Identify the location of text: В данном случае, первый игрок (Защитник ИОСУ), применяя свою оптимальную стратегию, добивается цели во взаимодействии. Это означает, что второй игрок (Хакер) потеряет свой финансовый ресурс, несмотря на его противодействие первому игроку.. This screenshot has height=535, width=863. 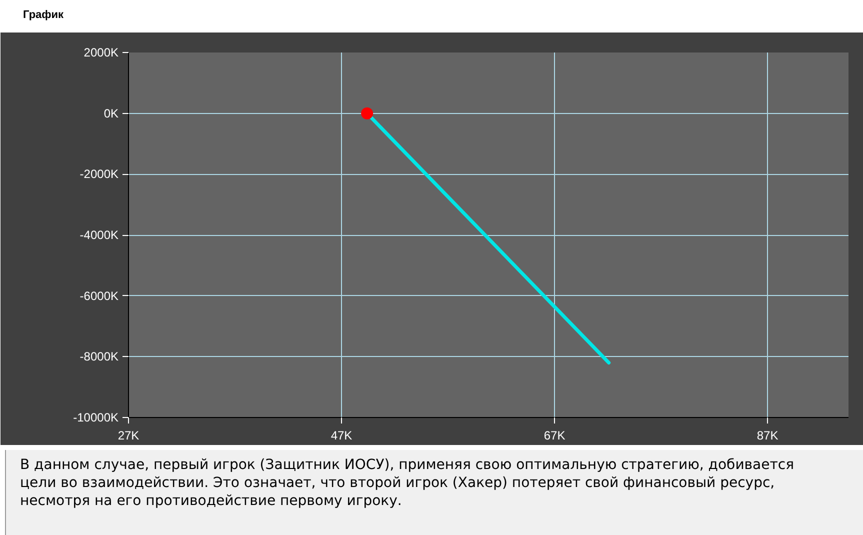
(408, 483).